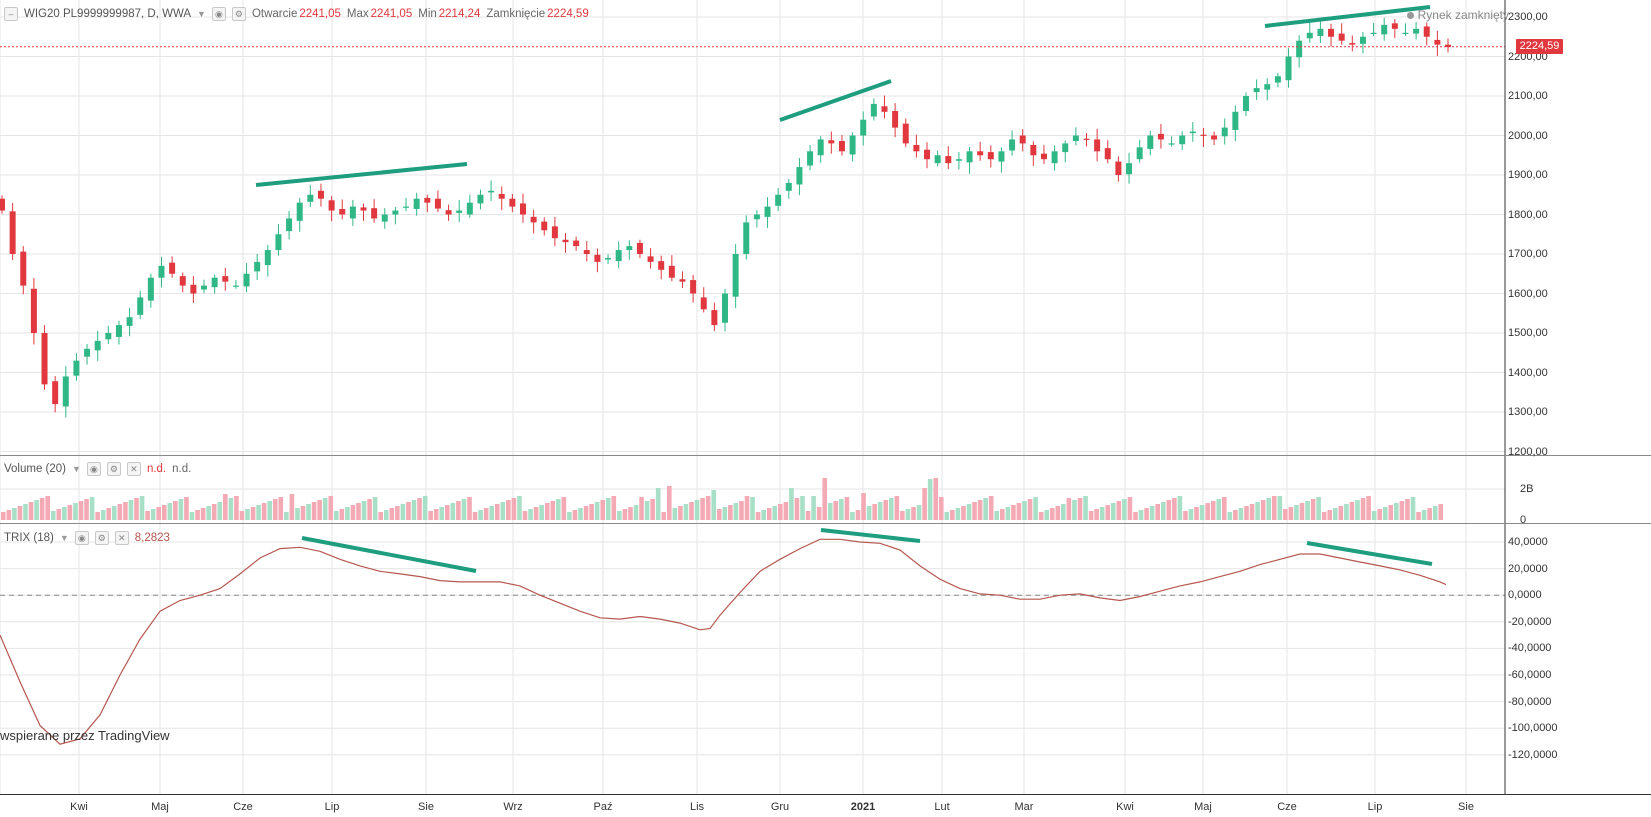  I want to click on time-axis-label: Lis, so click(697, 807).